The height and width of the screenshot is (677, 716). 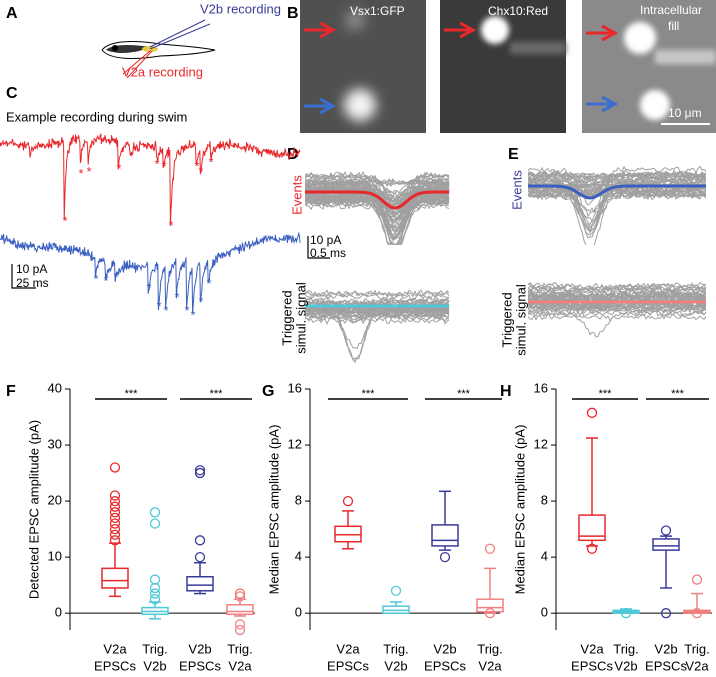 What do you see at coordinates (544, 556) in the screenshot?
I see `y-tick-label: 4` at bounding box center [544, 556].